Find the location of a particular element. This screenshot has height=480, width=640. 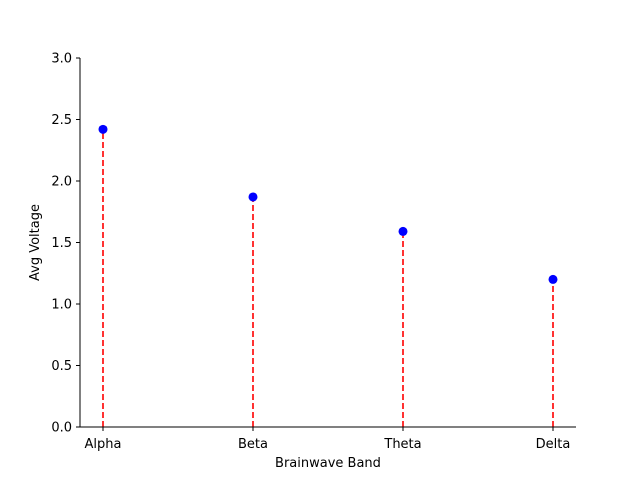

y-tick-label: 2.5 is located at coordinates (61, 120).